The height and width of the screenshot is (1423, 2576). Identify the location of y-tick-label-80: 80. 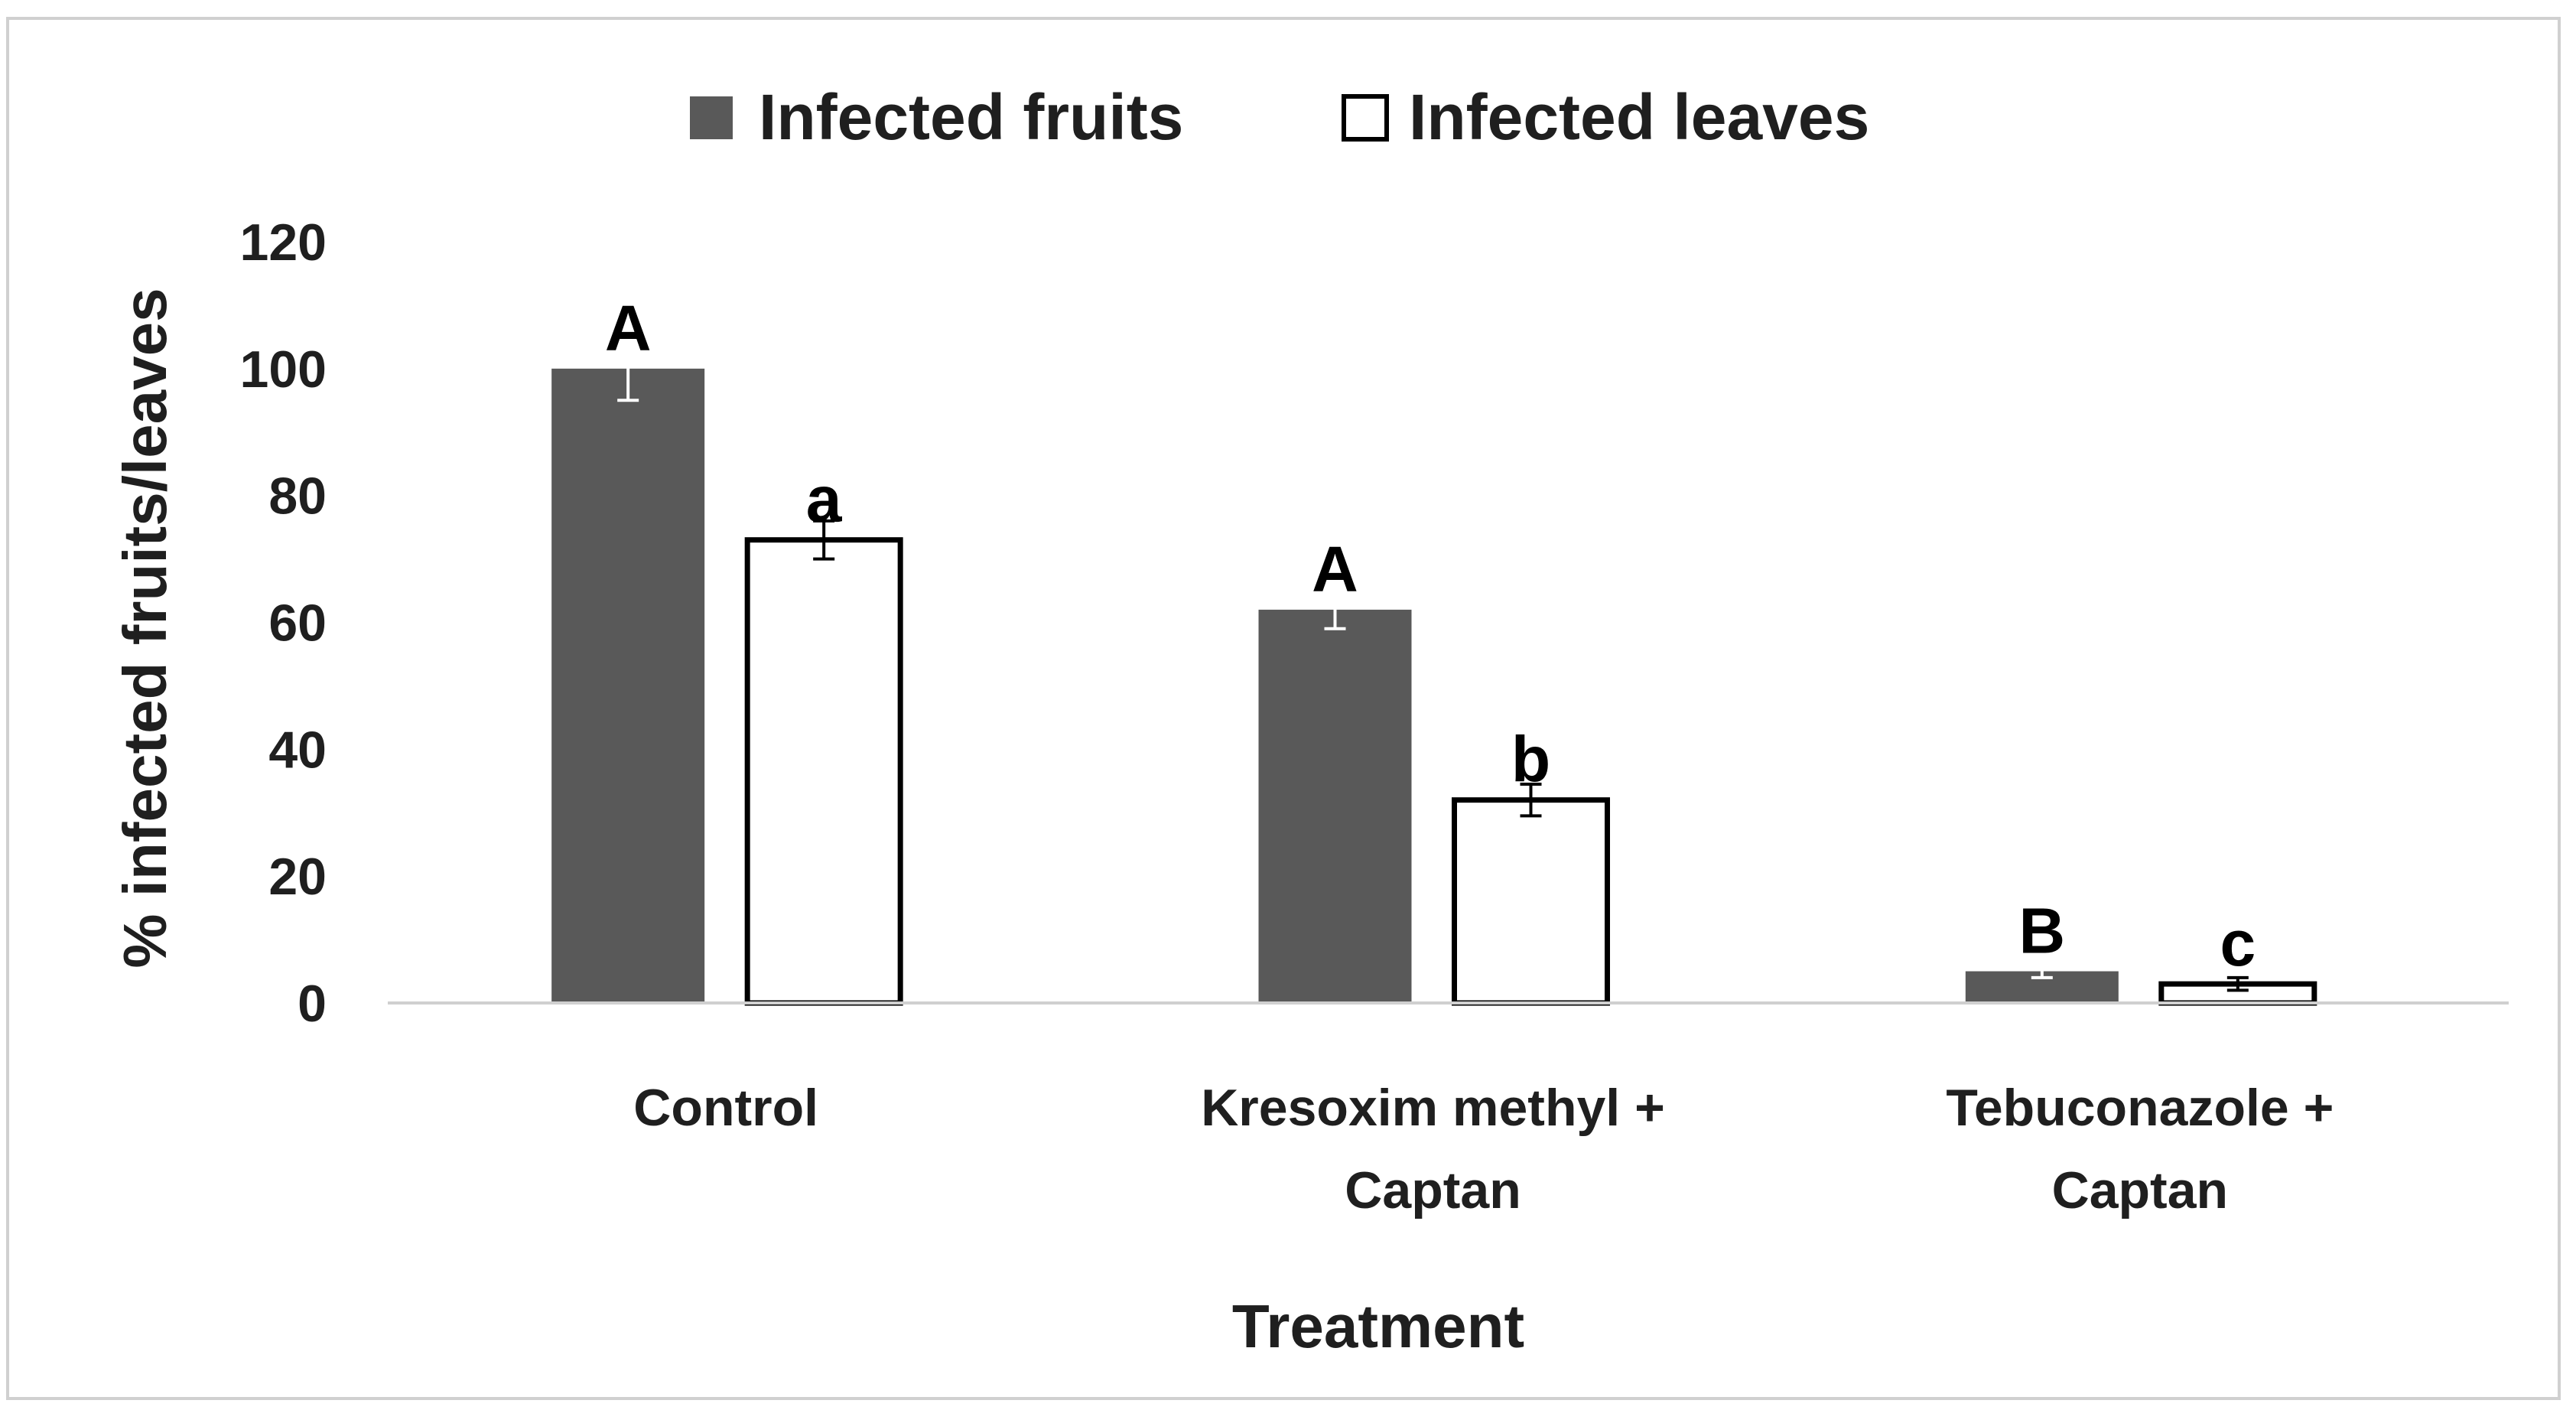
(297, 496).